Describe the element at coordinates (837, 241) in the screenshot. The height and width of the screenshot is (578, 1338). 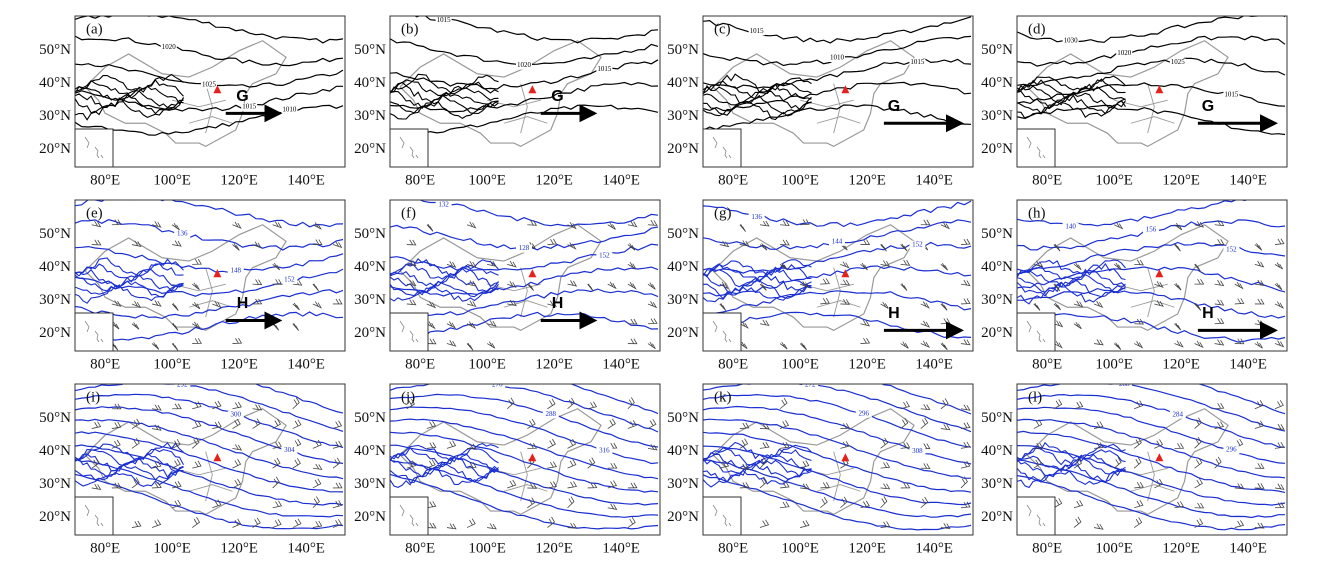
I see `contour-label: 144` at that location.